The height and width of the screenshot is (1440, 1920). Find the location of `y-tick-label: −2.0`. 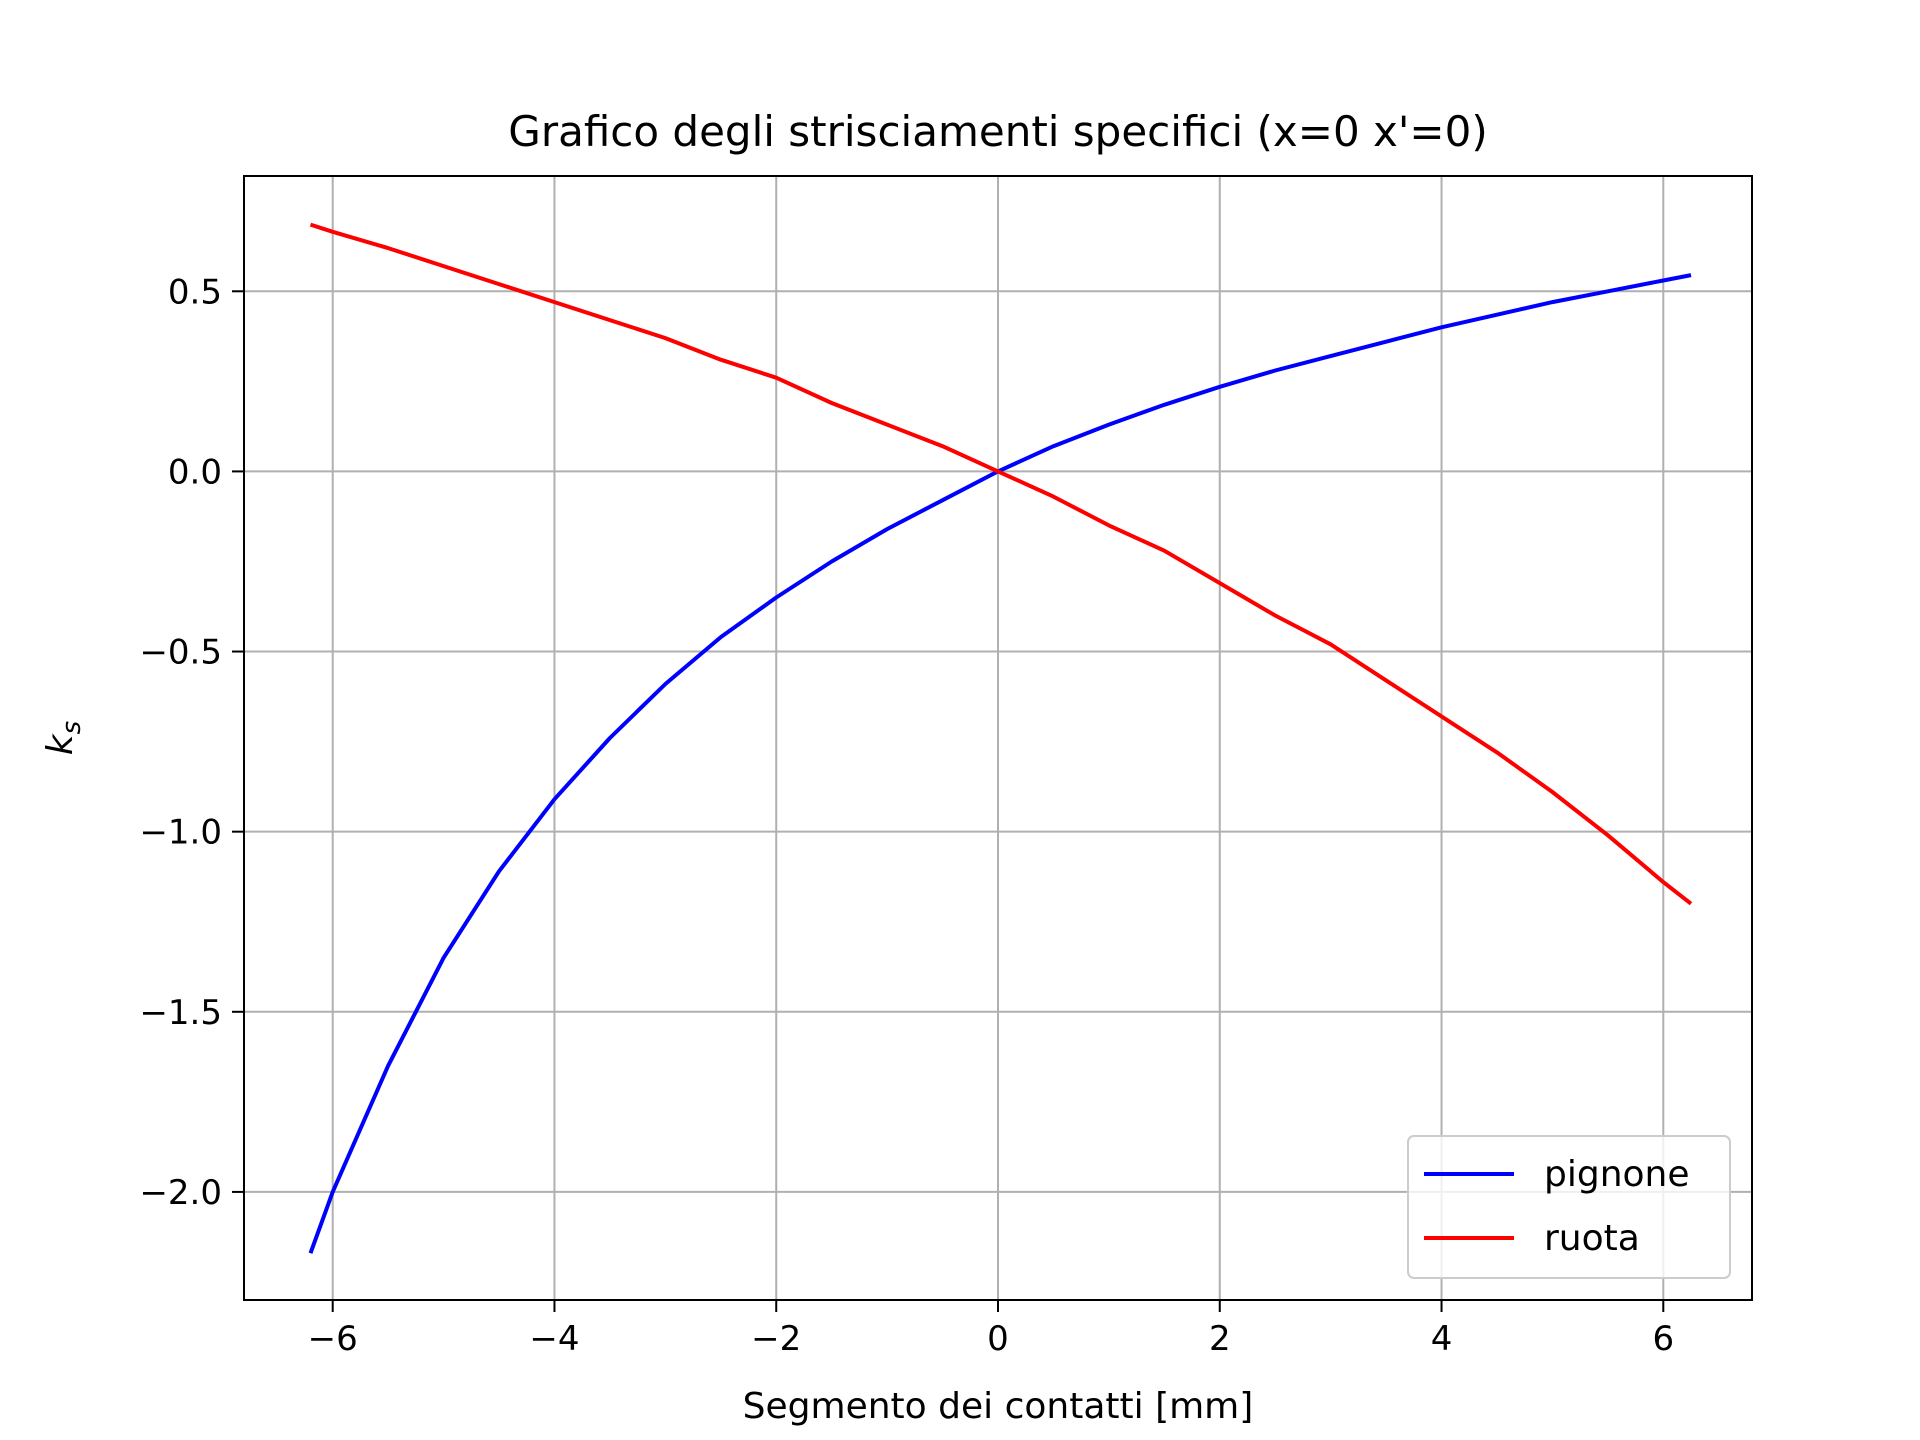

y-tick-label: −2.0 is located at coordinates (180, 1193).